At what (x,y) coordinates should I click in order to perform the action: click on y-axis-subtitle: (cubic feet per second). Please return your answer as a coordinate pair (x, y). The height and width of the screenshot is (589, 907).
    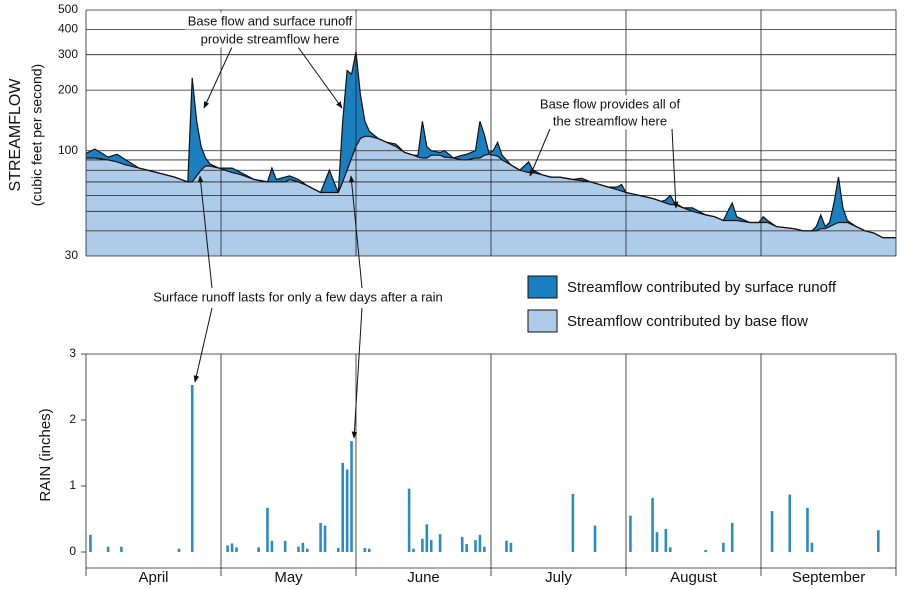
    Looking at the image, I should click on (37, 135).